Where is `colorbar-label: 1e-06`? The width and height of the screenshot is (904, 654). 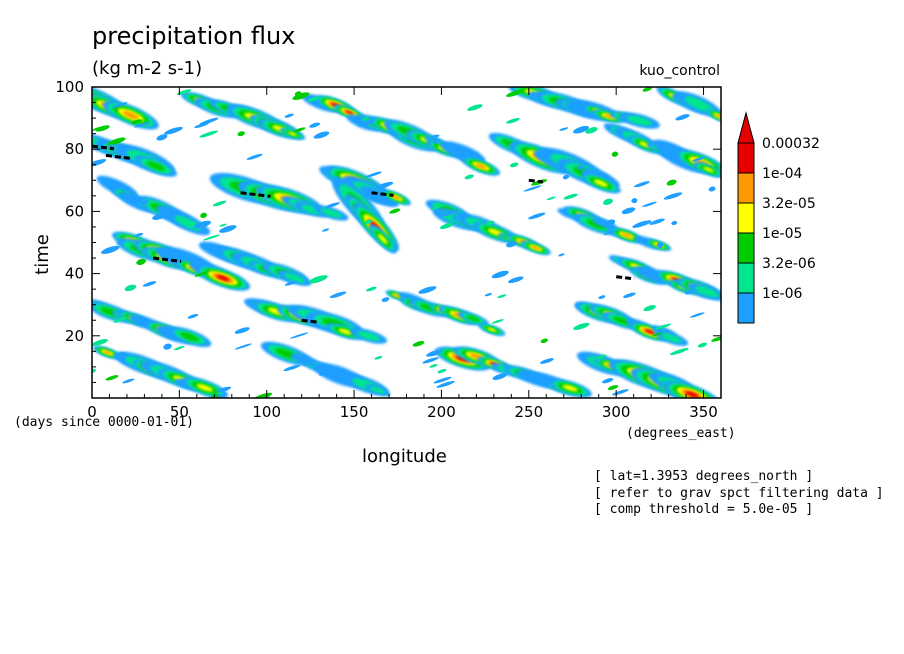 colorbar-label: 1e-06 is located at coordinates (782, 294).